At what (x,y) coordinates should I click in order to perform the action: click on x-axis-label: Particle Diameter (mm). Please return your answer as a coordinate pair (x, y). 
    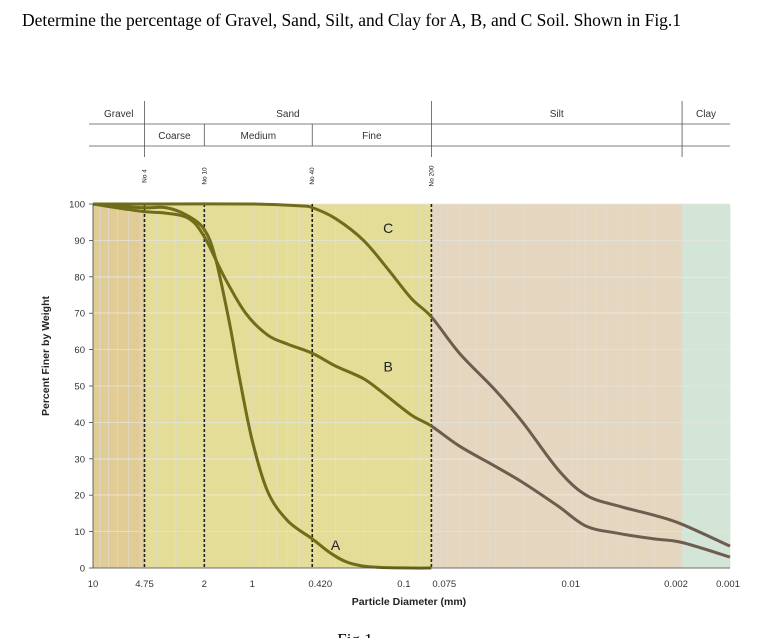
    Looking at the image, I should click on (409, 602).